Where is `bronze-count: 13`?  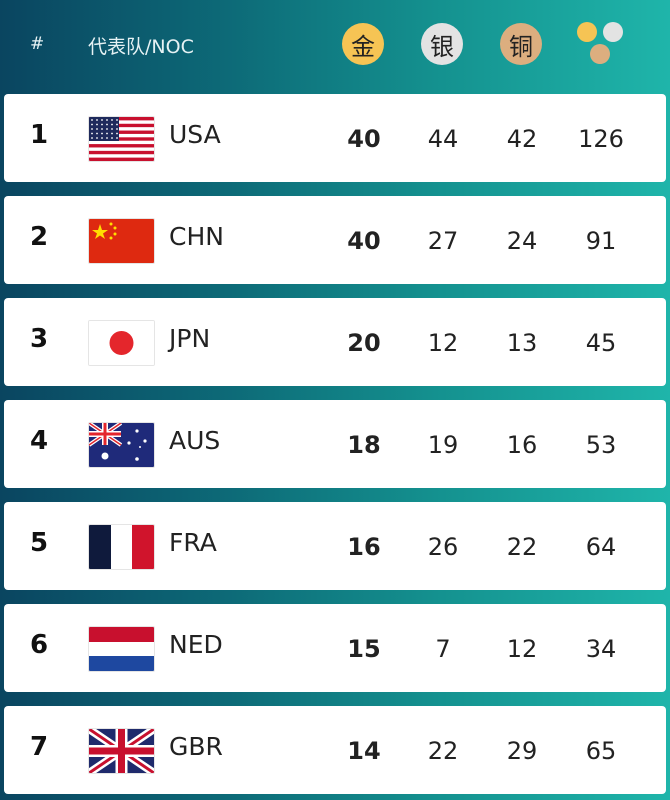 bronze-count: 13 is located at coordinates (522, 343).